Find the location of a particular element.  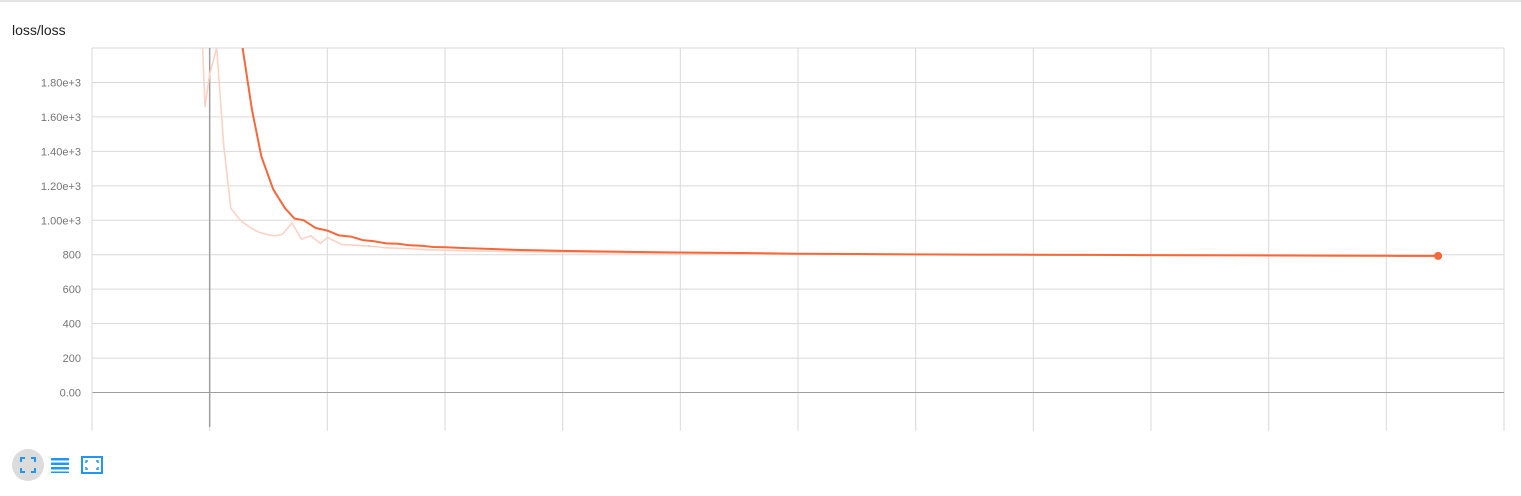

y-tick-label: 600 is located at coordinates (72, 290).